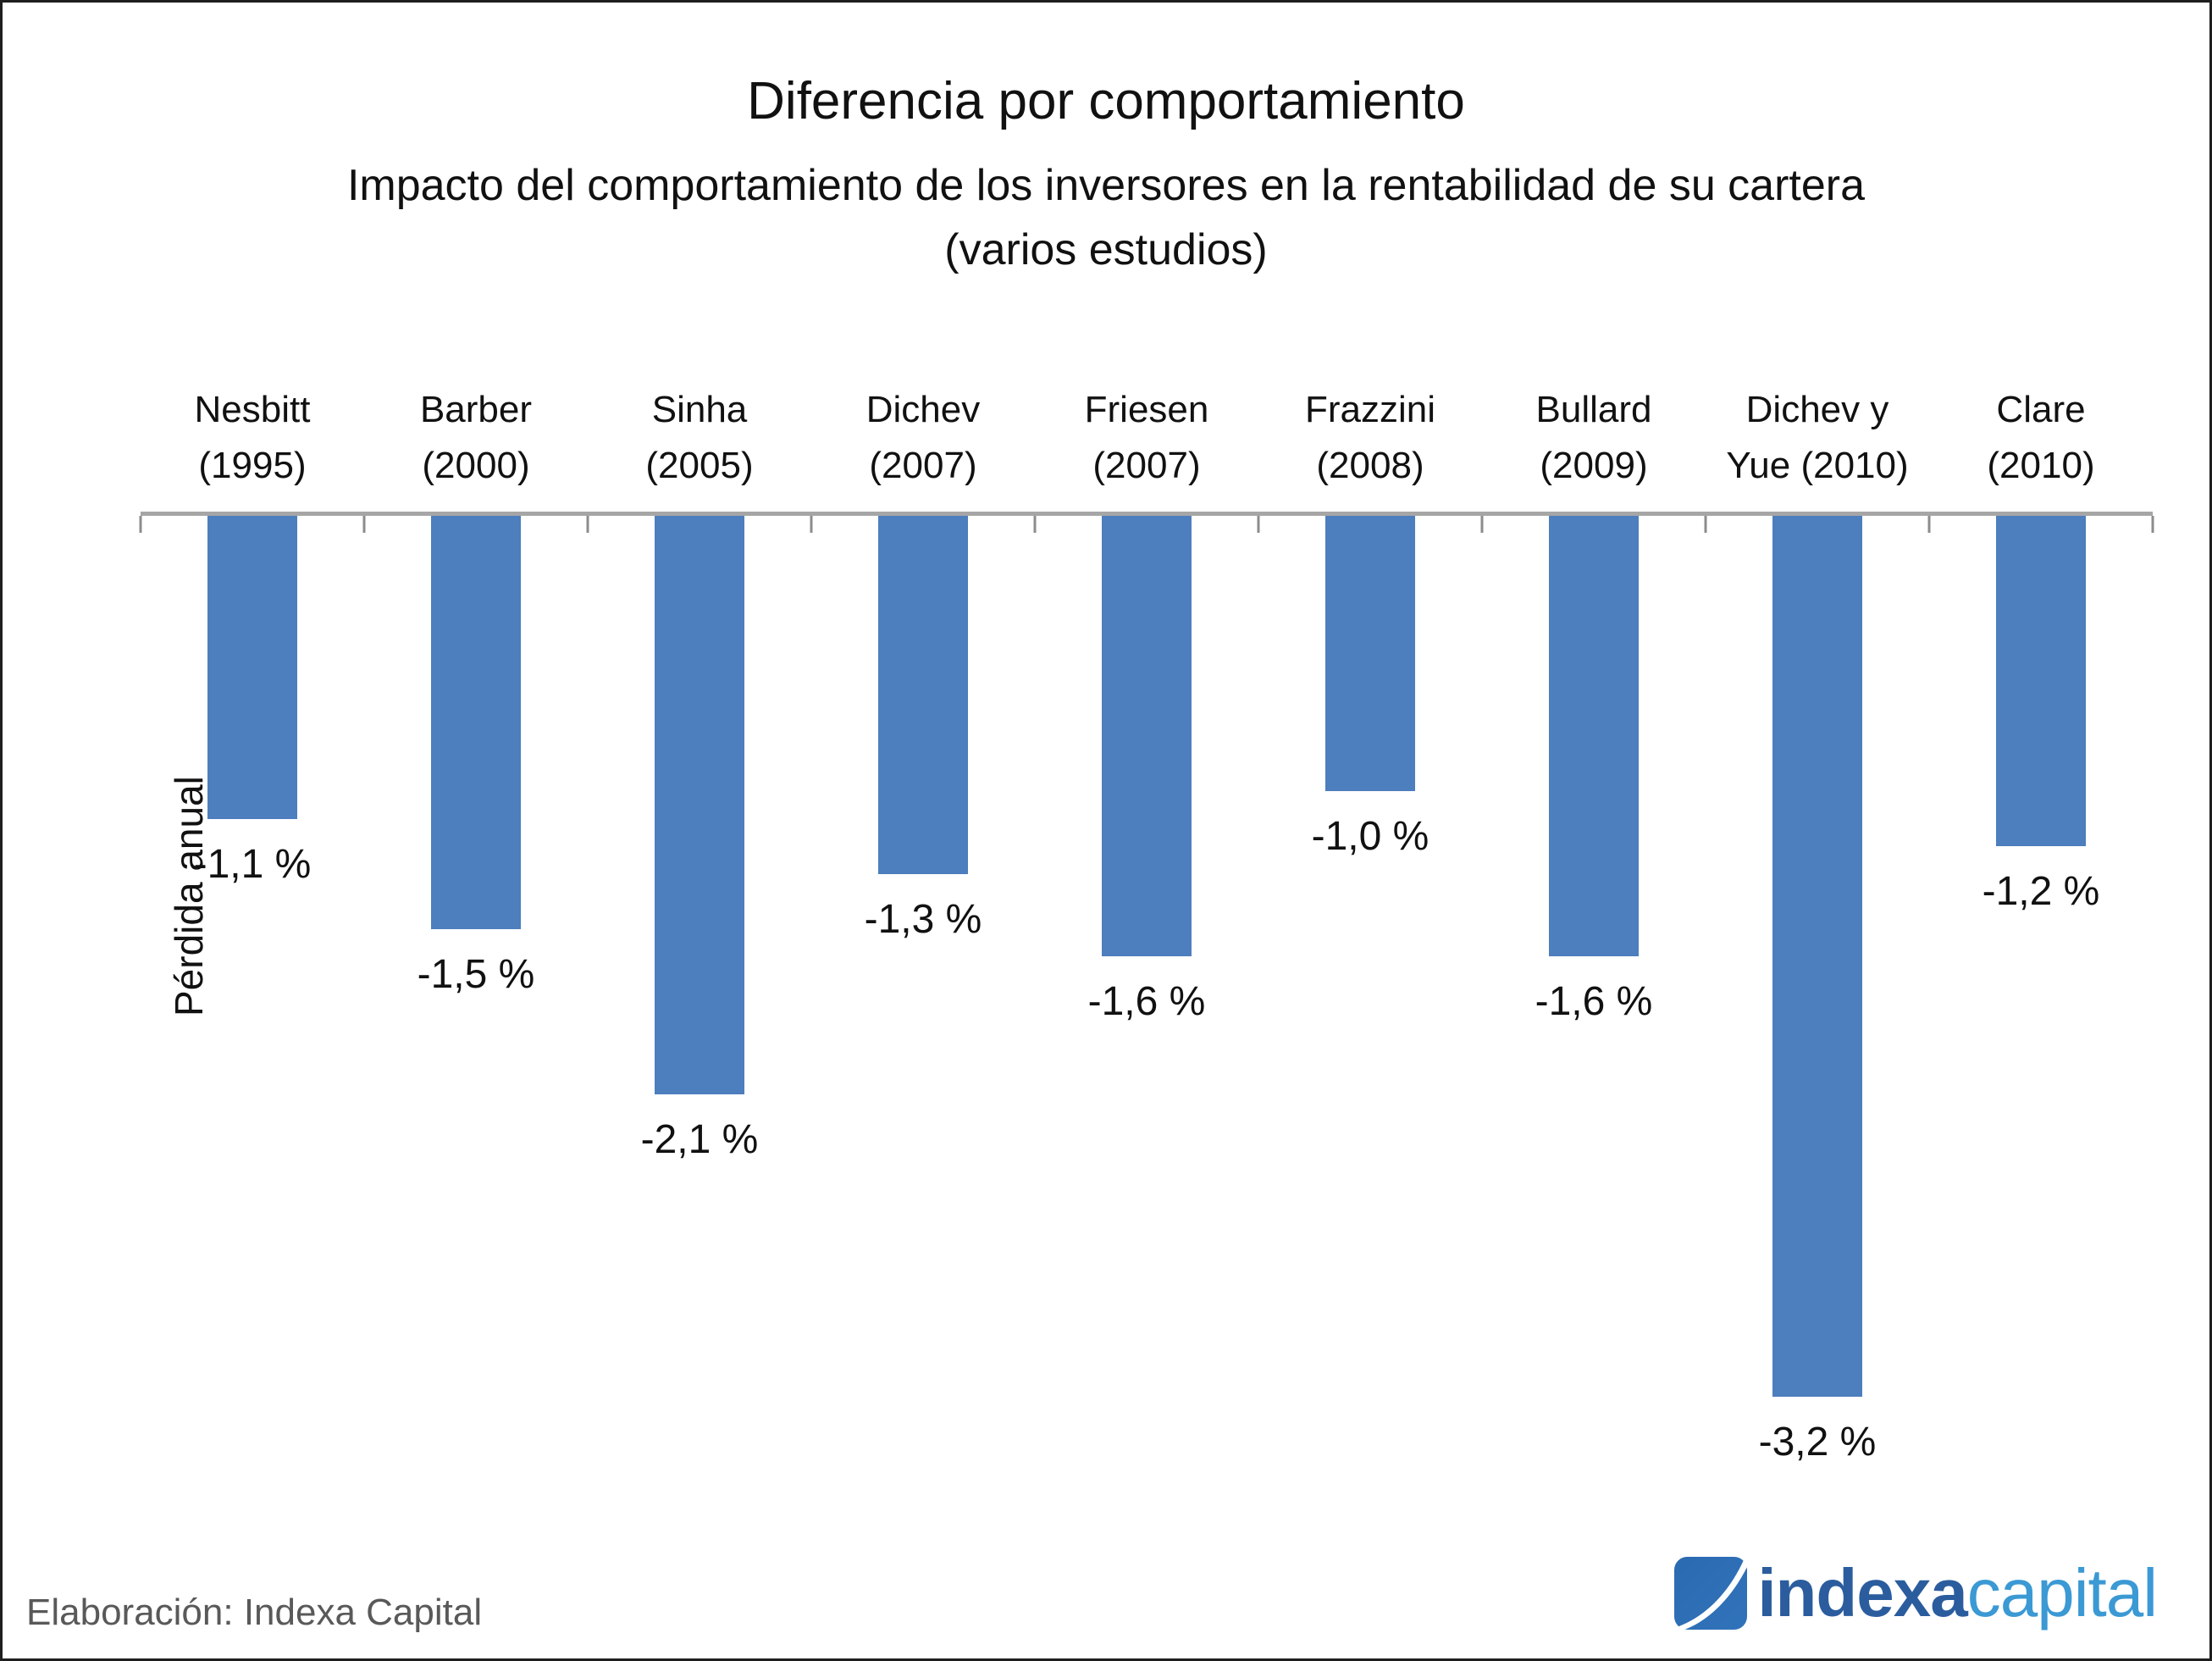 Image resolution: width=2212 pixels, height=1661 pixels. Describe the element at coordinates (2041, 409) in the screenshot. I see `category-label-line1: Clare` at that location.